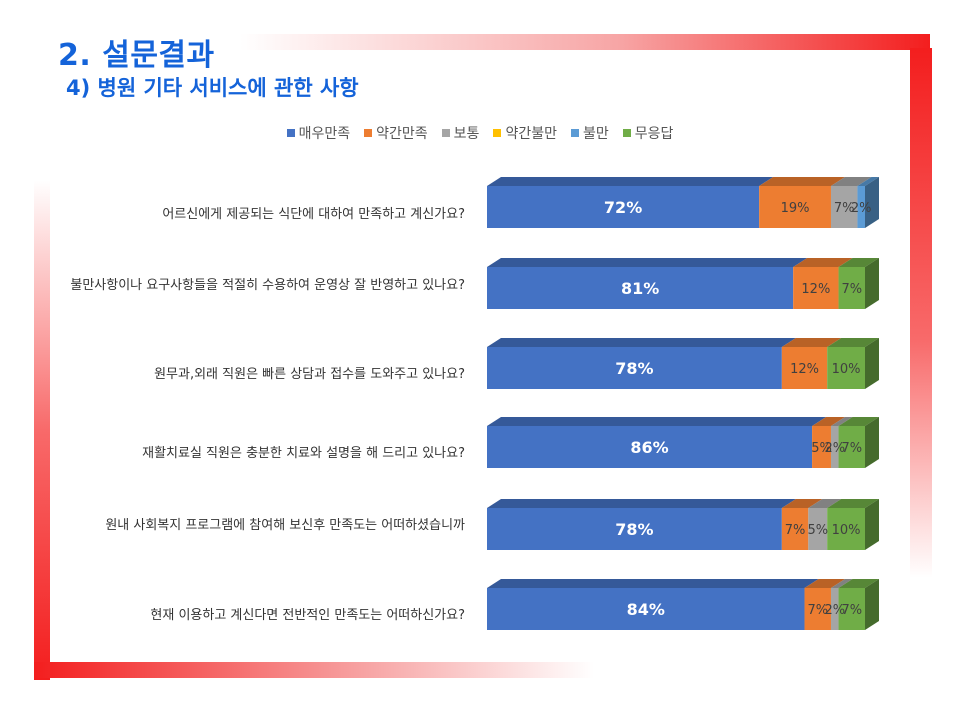 The height and width of the screenshot is (720, 960). What do you see at coordinates (42, 430) in the screenshot?
I see `decorative-frame-left` at bounding box center [42, 430].